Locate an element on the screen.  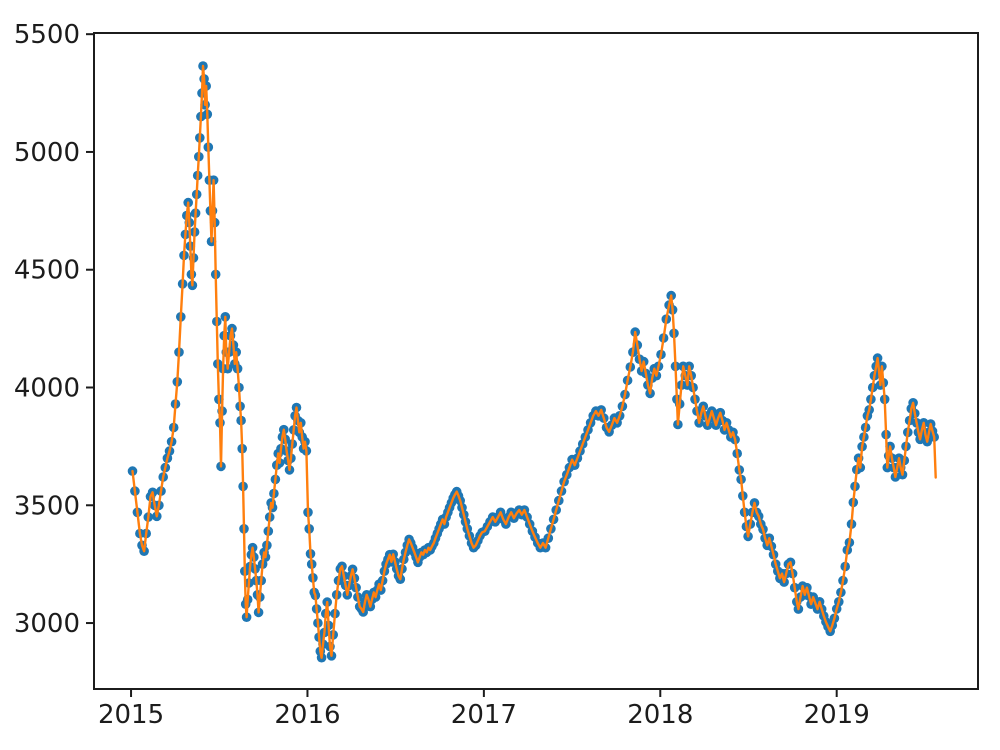
x-tick-label: 2016 is located at coordinates (307, 715).